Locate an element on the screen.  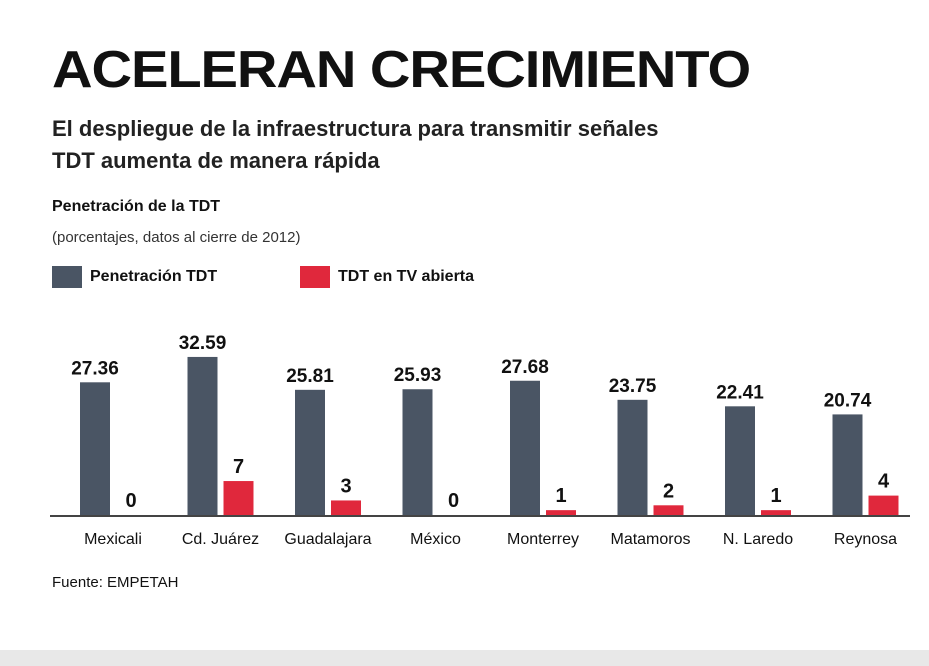
category-label: Monterrey is located at coordinates (543, 539).